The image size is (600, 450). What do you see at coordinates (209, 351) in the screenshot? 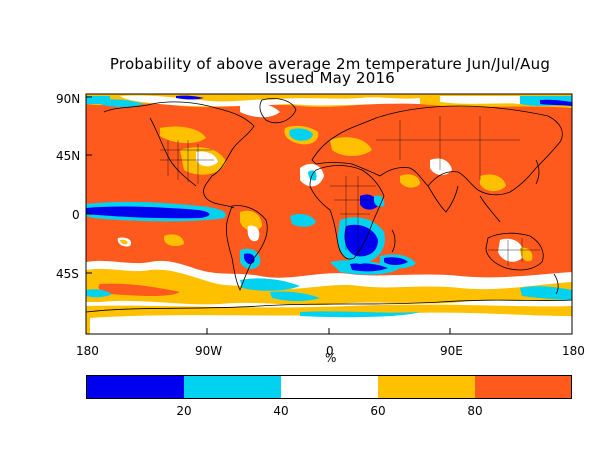
I see `lon-label-90w: 90W` at bounding box center [209, 351].